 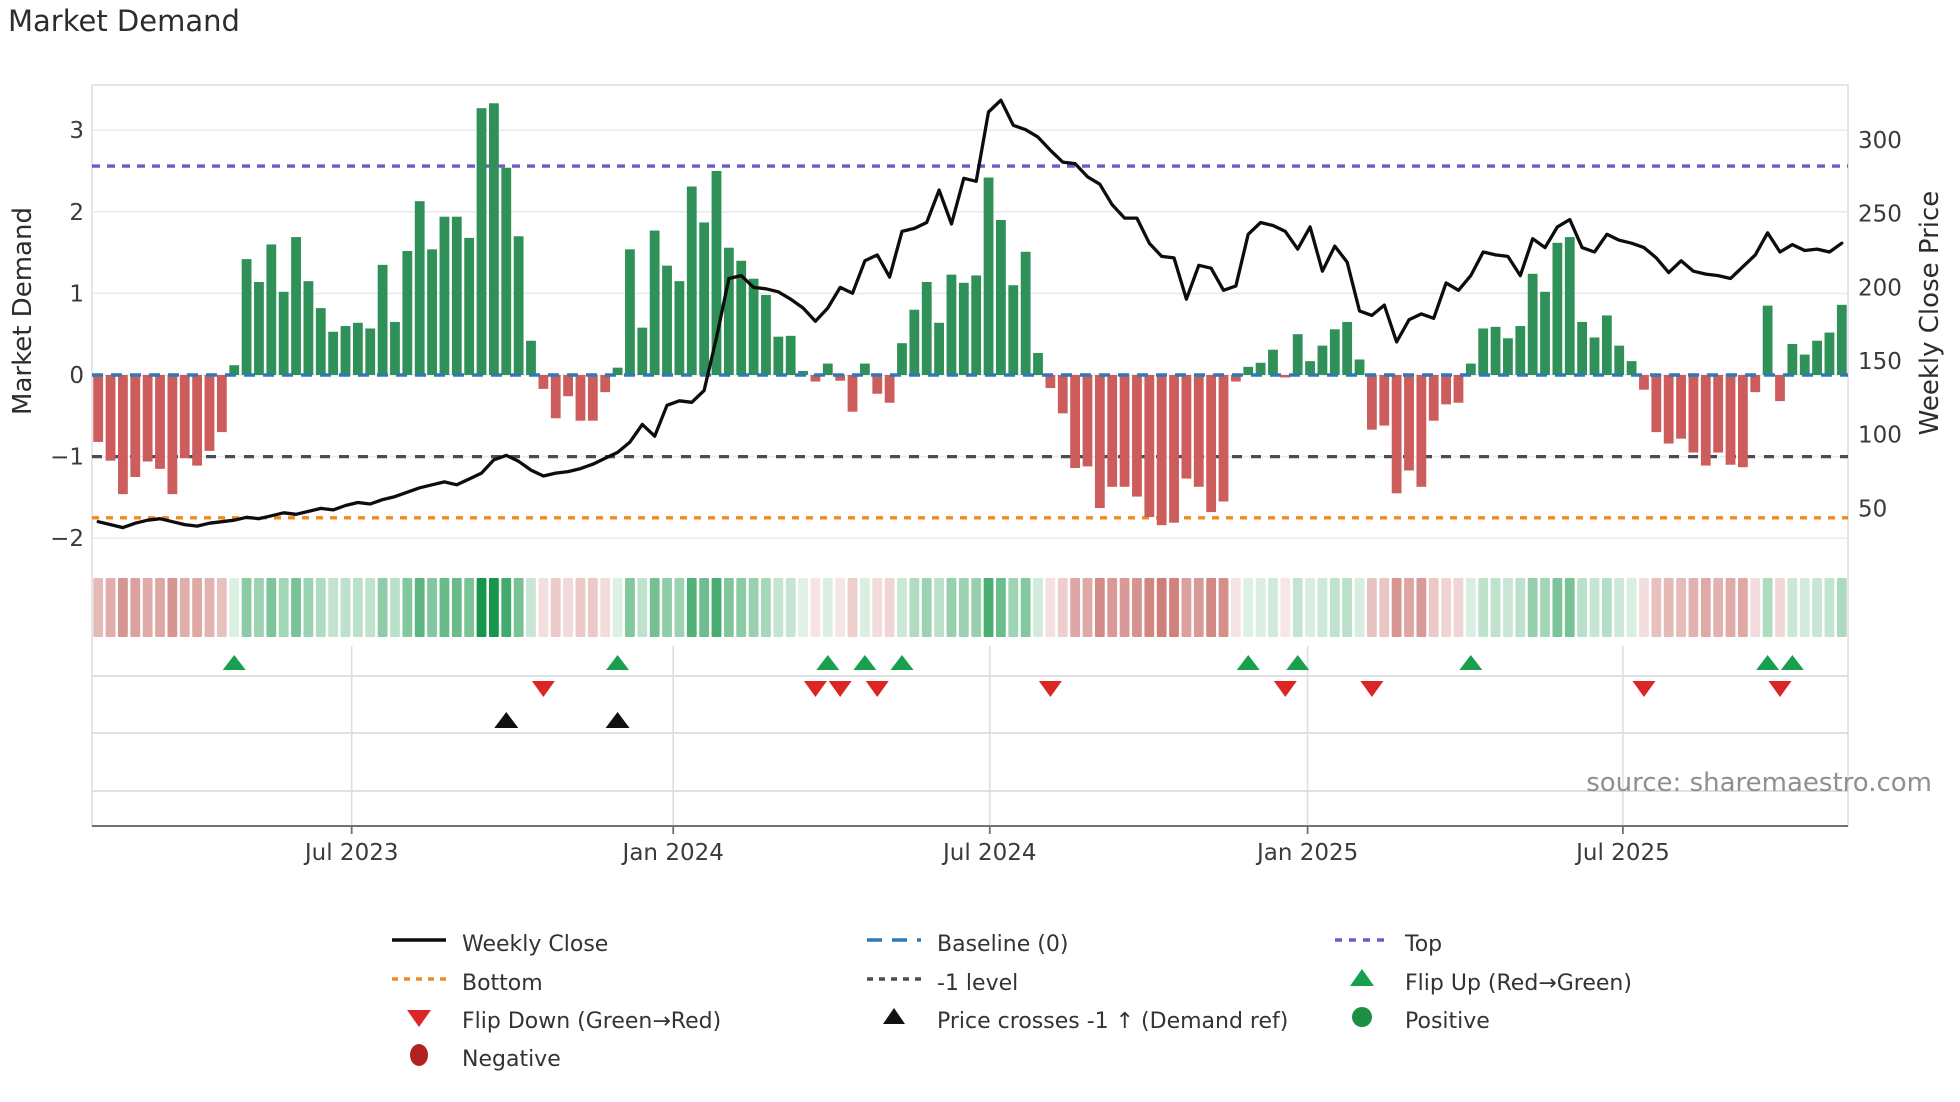 I want to click on y-tick-label-right: 200, so click(x=1880, y=288).